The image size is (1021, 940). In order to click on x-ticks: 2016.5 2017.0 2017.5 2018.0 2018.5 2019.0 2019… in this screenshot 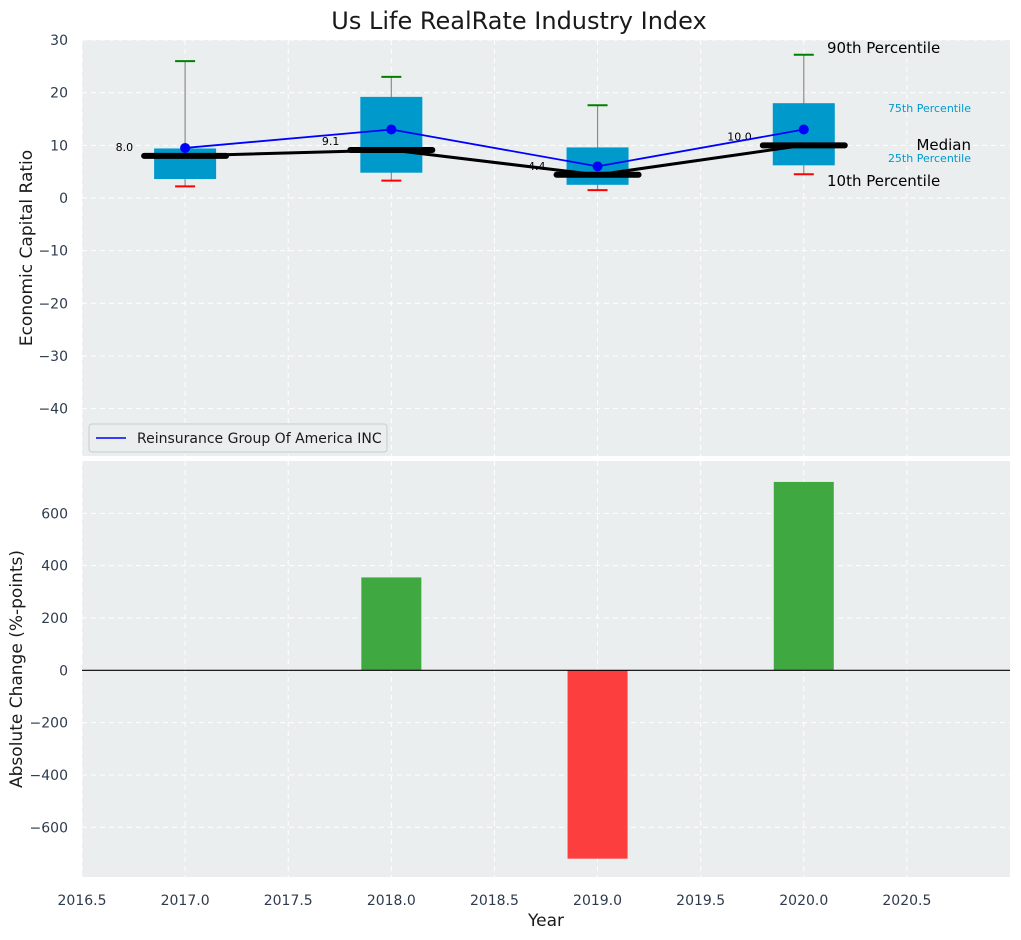, I will do `click(495, 901)`.